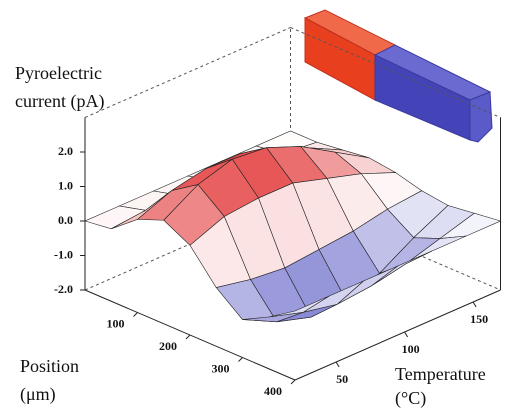 The width and height of the screenshot is (521, 408). Describe the element at coordinates (411, 349) in the screenshot. I see `y-tick-label: 100` at that location.